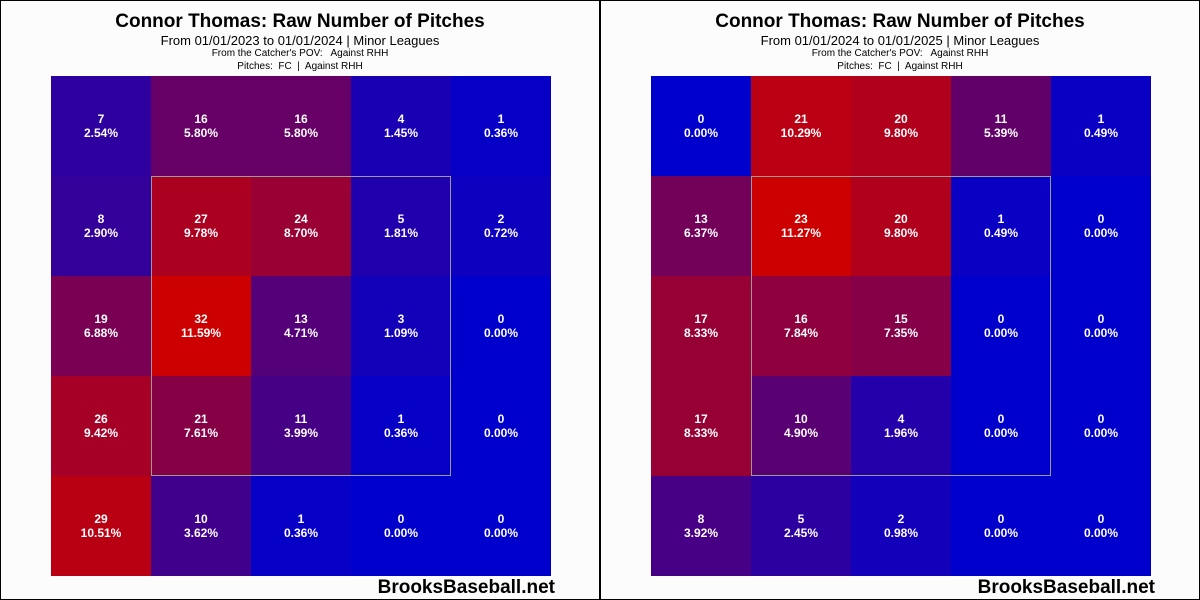 Image resolution: width=1200 pixels, height=600 pixels. I want to click on zone-cell: 4 1.45%, so click(401, 126).